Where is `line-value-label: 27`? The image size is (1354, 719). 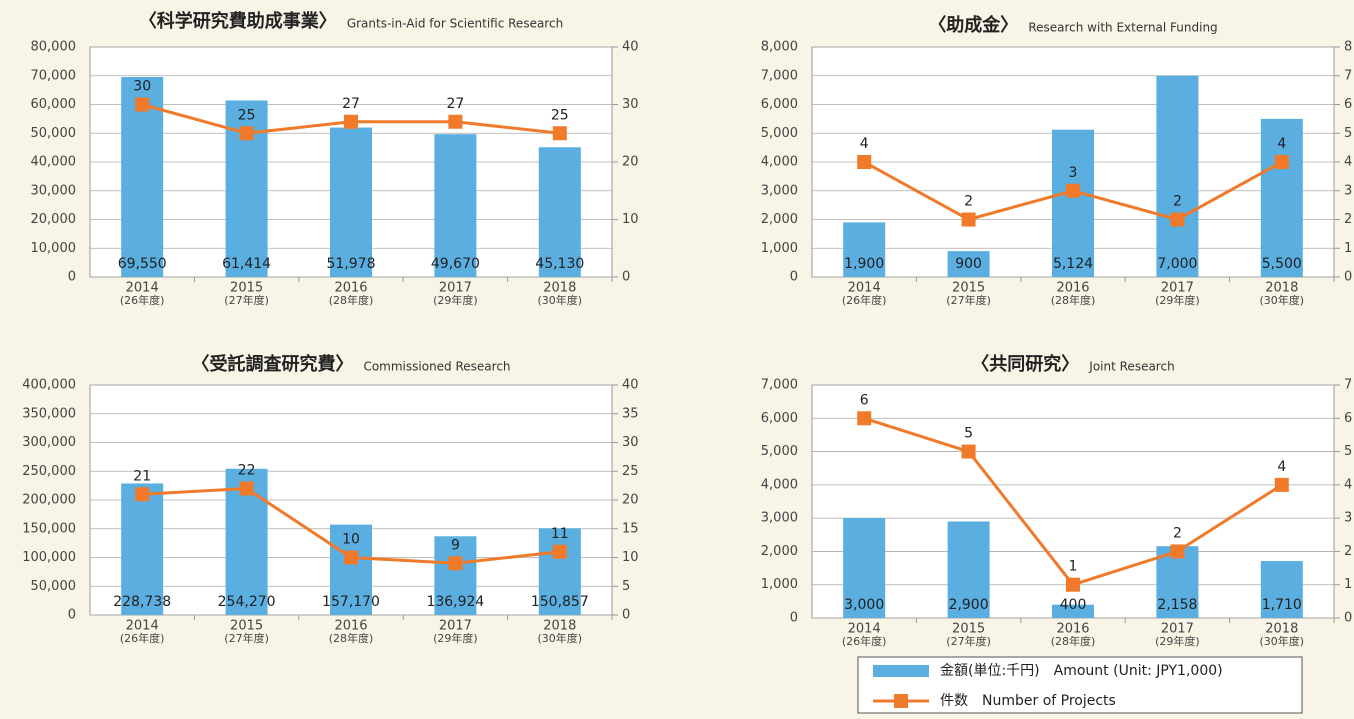
line-value-label: 27 is located at coordinates (351, 104).